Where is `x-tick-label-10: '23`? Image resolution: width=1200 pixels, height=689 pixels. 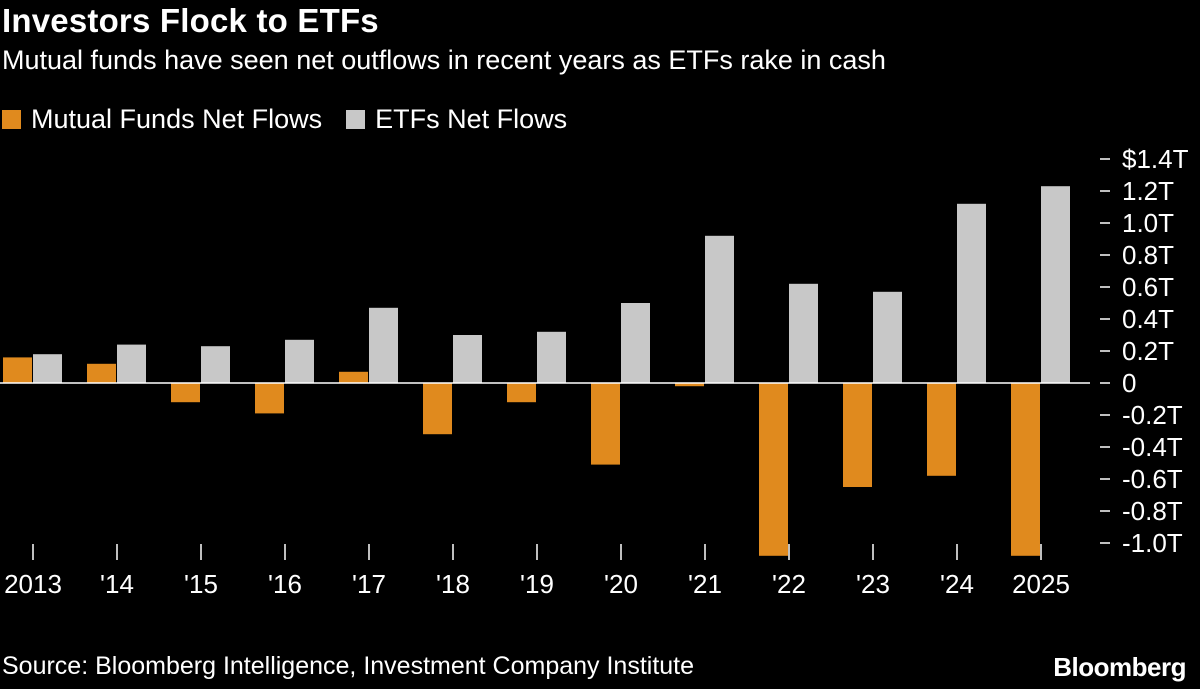
x-tick-label-10: '23 is located at coordinates (873, 584).